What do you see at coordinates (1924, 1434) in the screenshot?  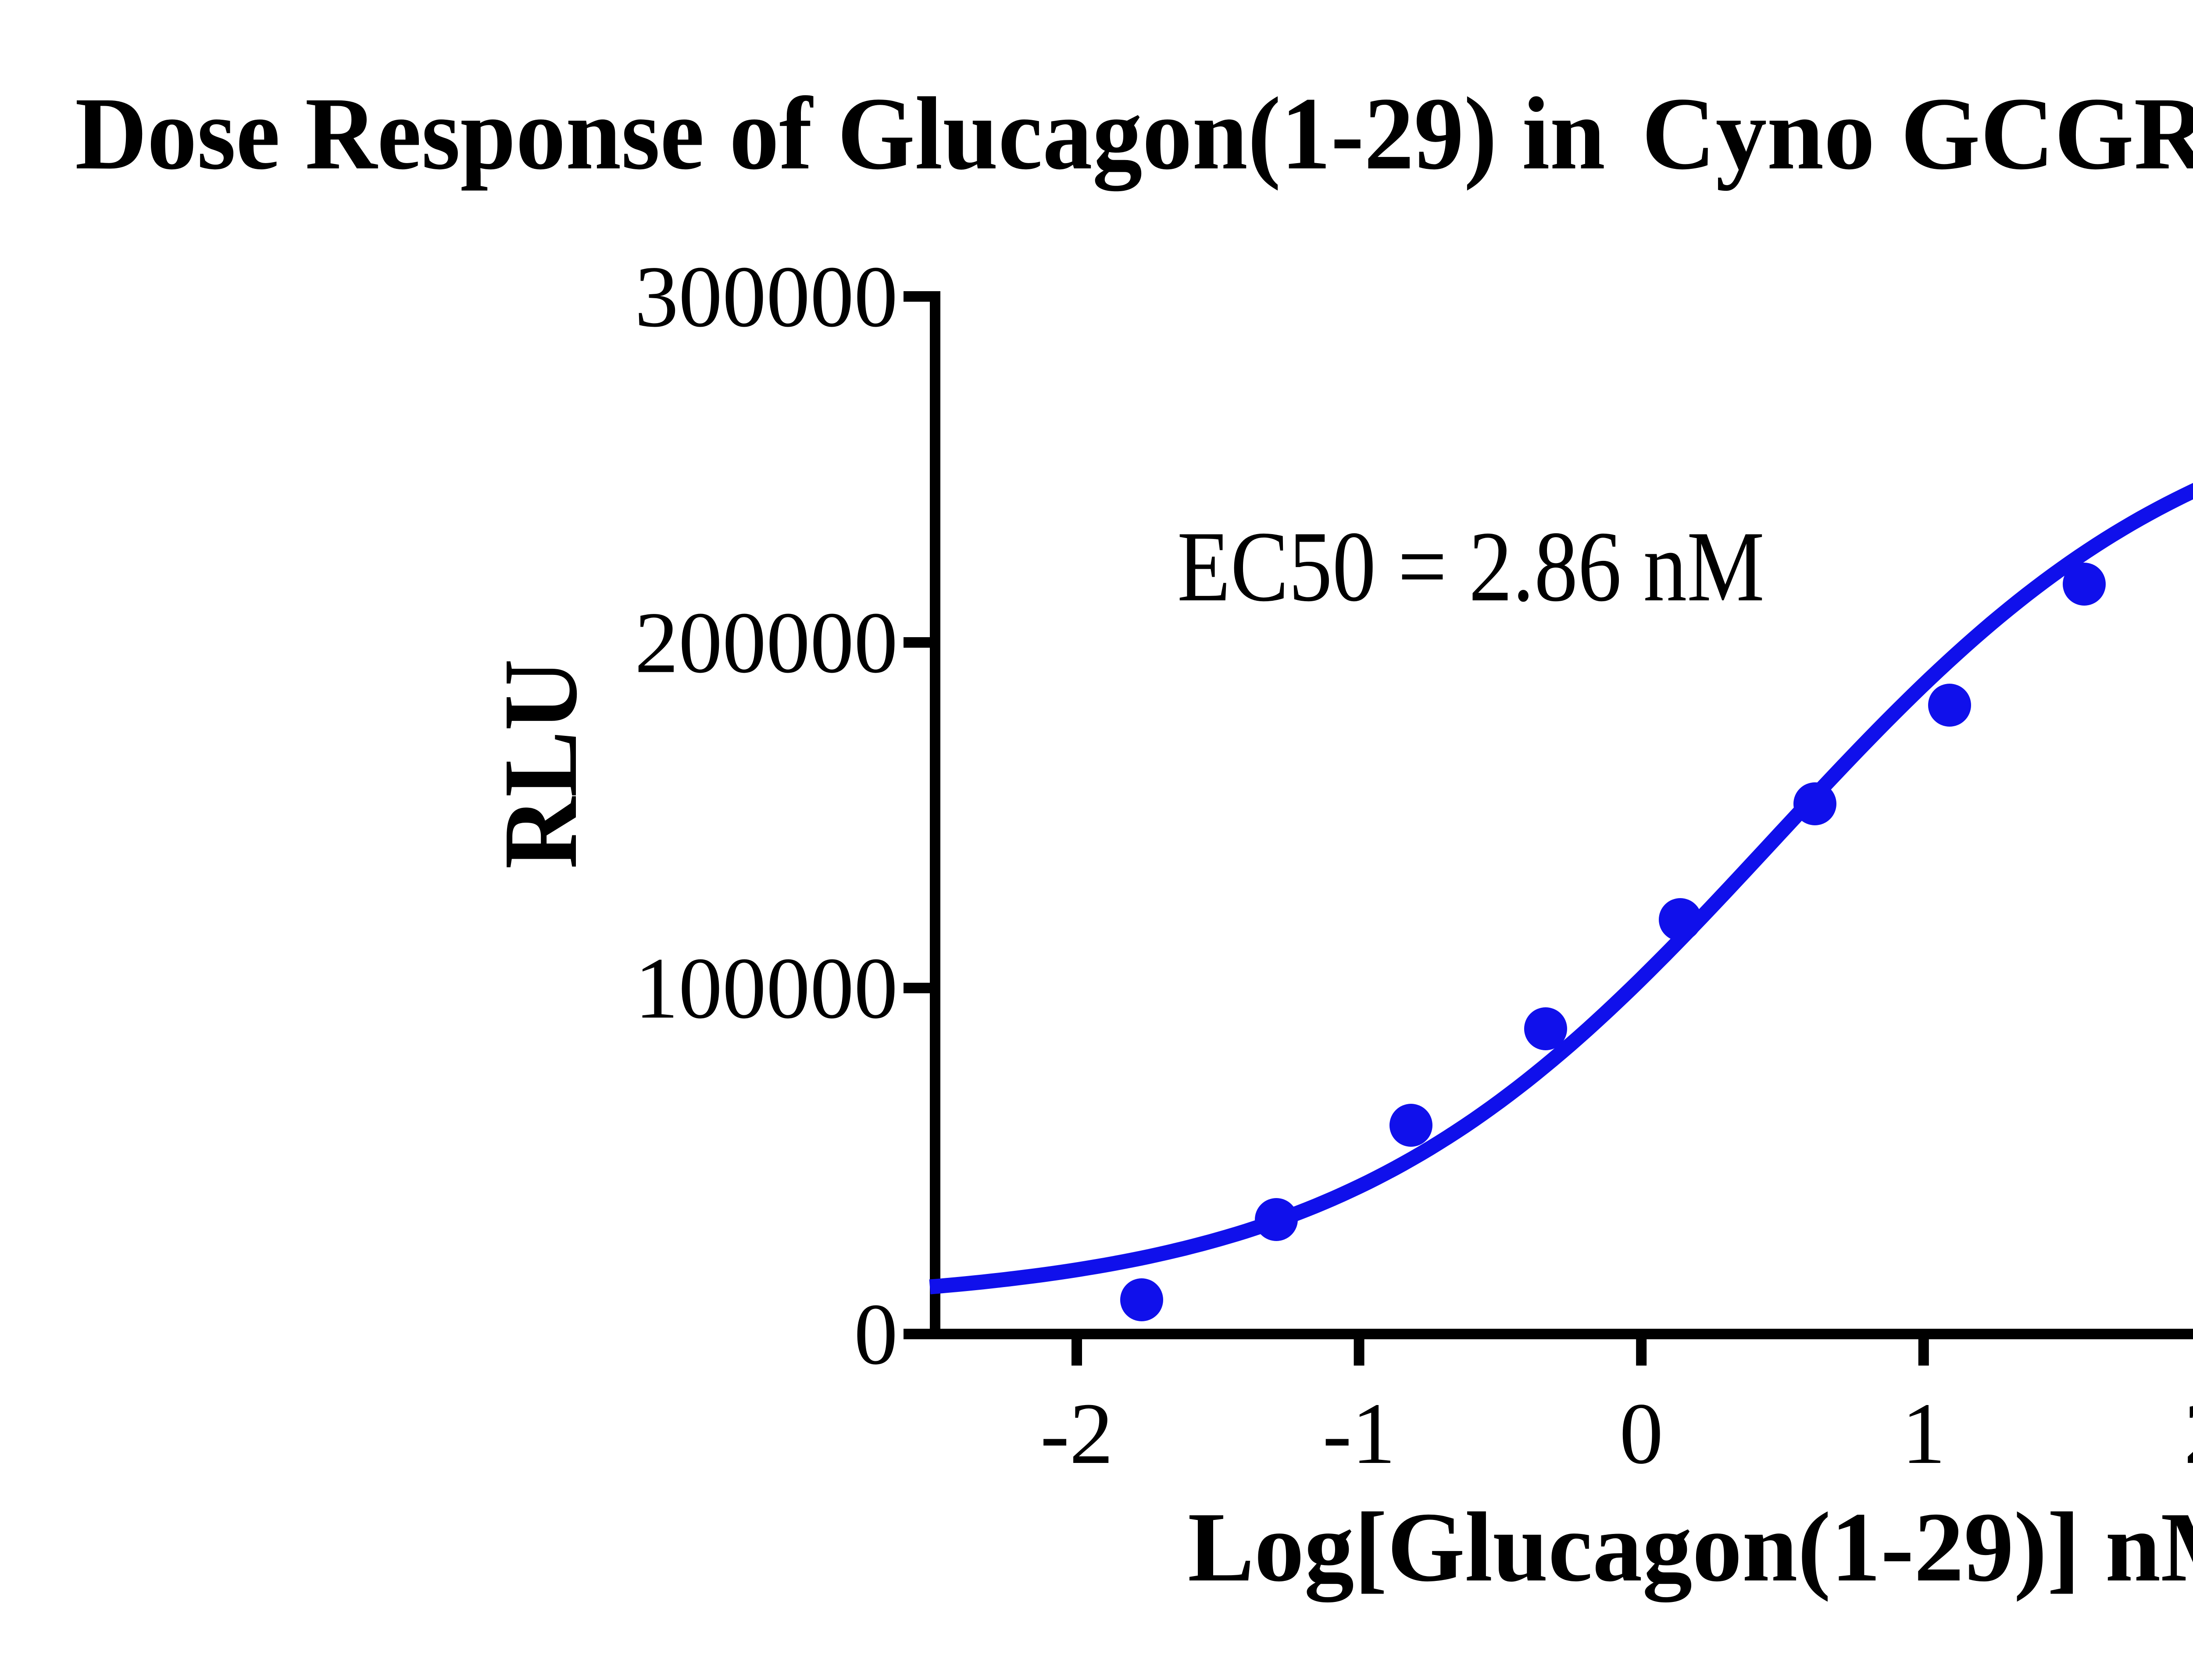 I see `svg-text: 1` at bounding box center [1924, 1434].